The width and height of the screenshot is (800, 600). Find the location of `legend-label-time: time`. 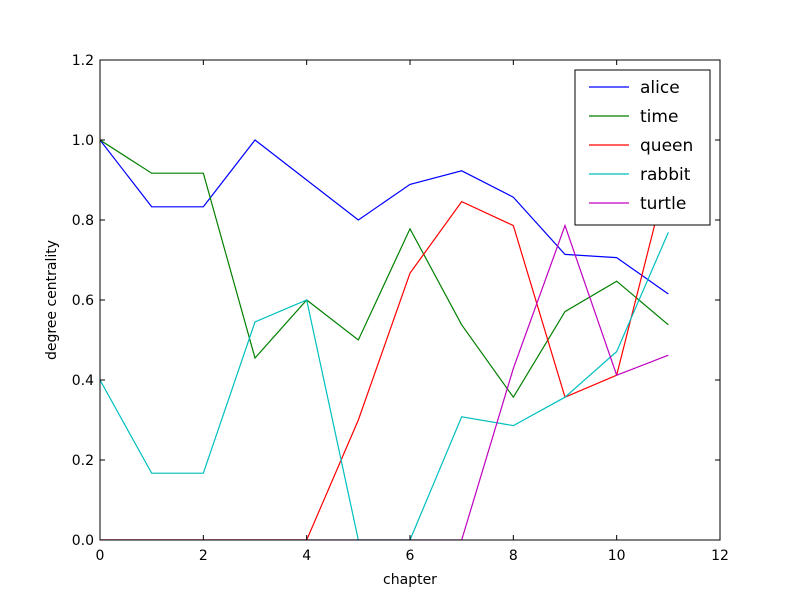

legend-label-time: time is located at coordinates (659, 117).